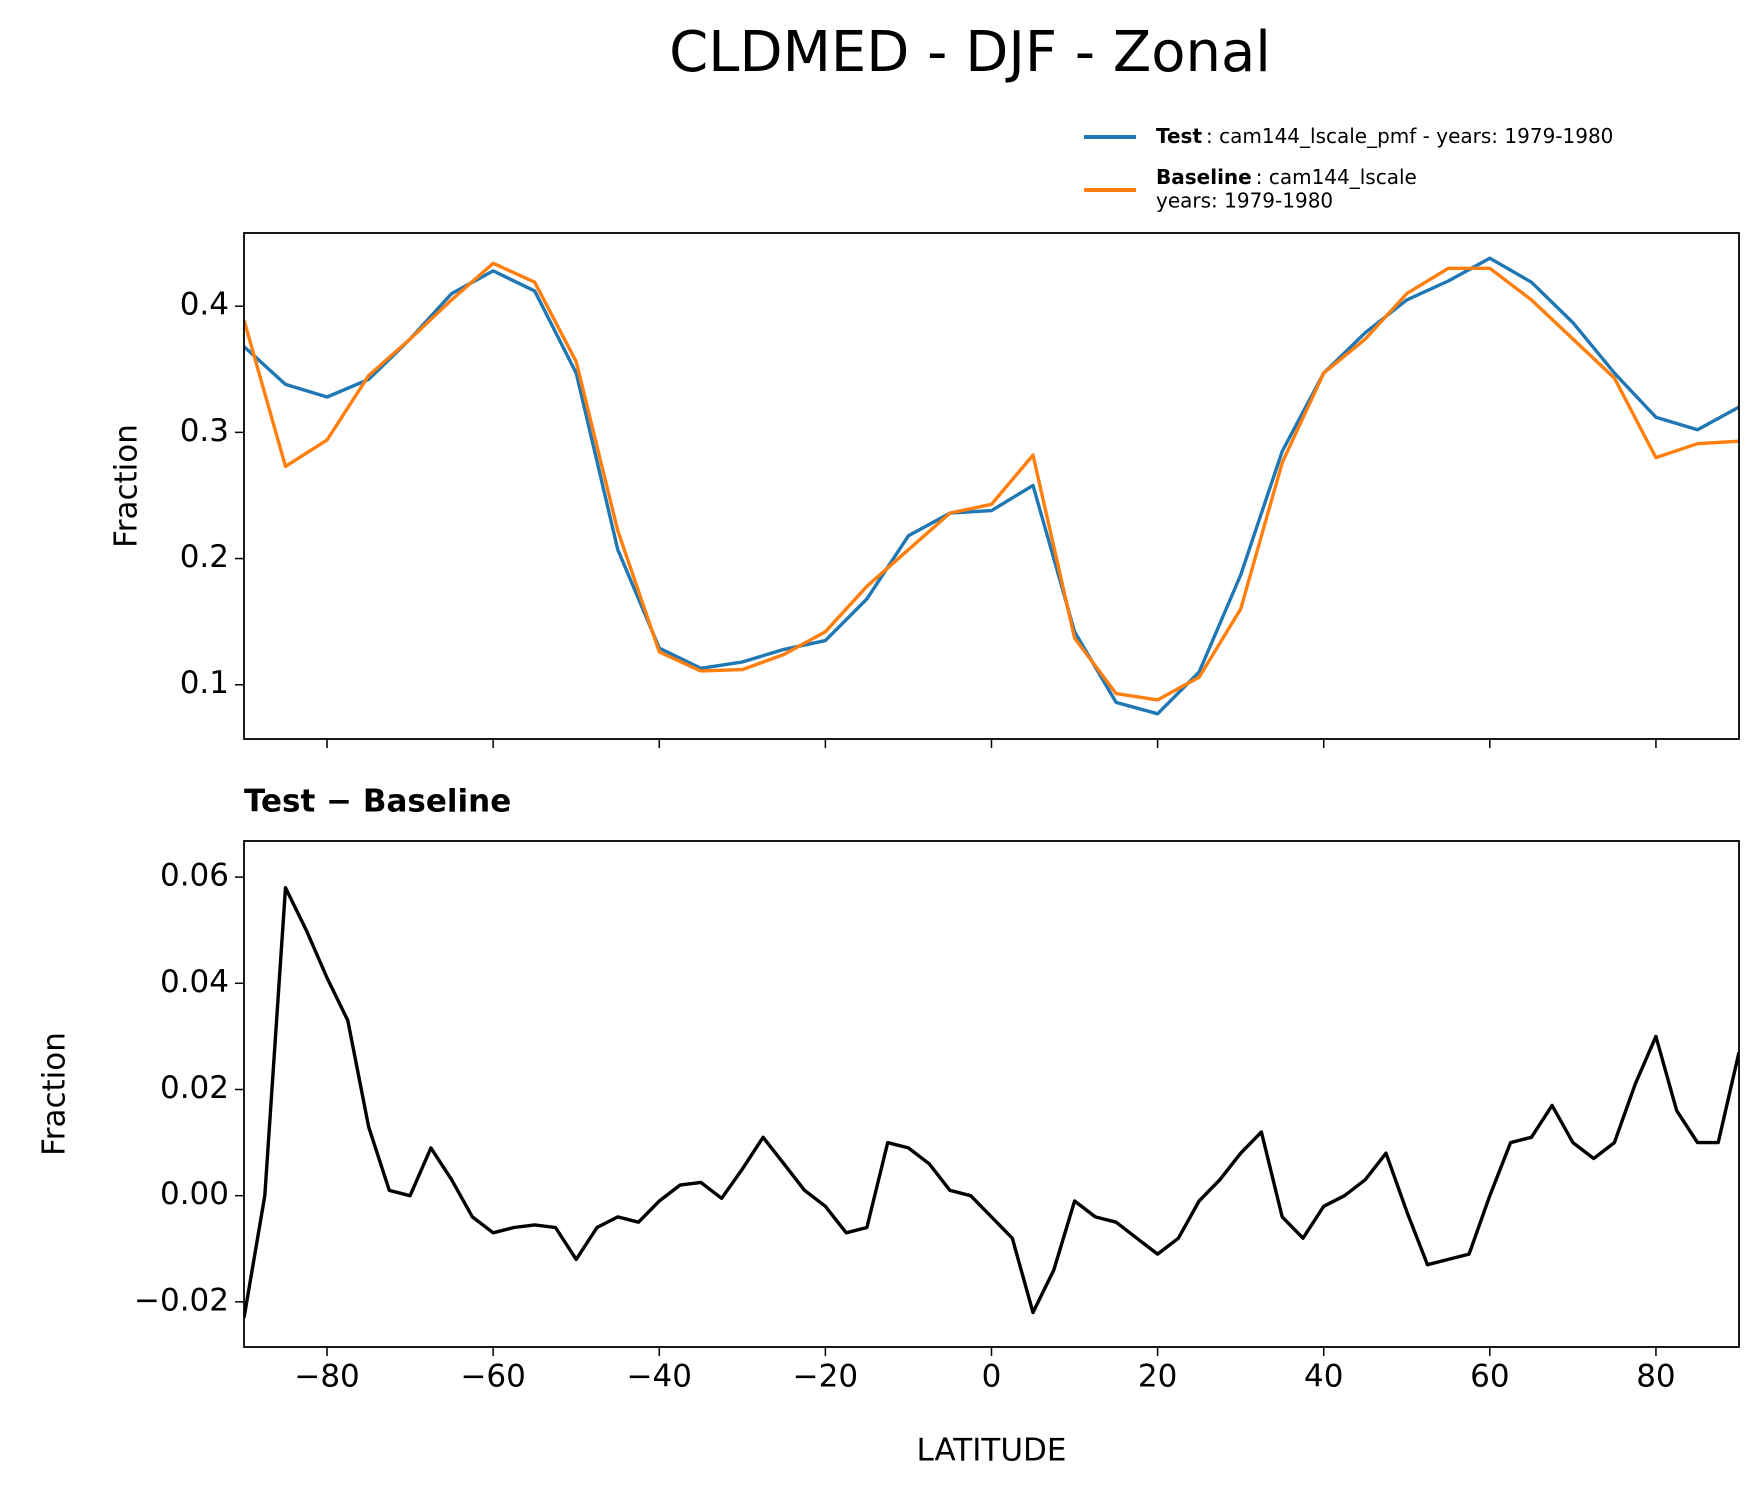  I want to click on y-tick-label: 0.06, so click(194, 876).